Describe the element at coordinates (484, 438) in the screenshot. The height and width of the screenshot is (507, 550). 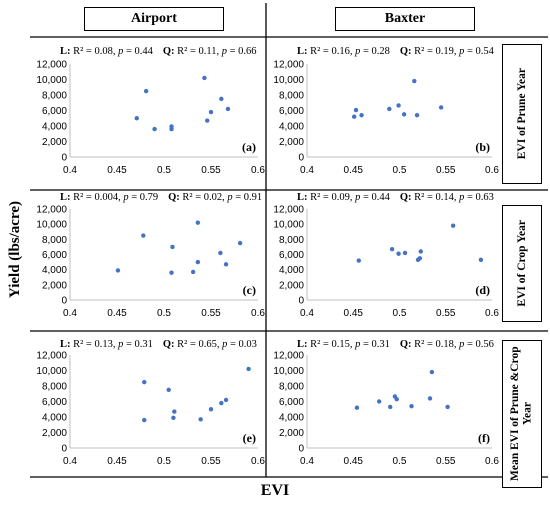
I see `panel-label: (f)` at that location.